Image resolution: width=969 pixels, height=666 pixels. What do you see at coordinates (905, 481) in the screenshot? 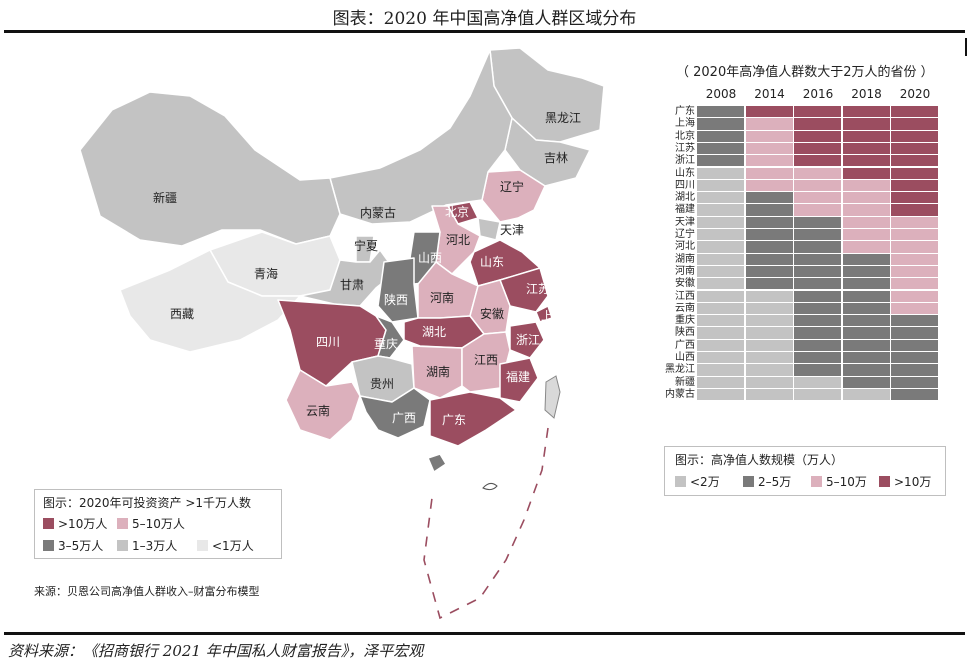
I see `hm-legend-gt10: >10万` at bounding box center [905, 481].